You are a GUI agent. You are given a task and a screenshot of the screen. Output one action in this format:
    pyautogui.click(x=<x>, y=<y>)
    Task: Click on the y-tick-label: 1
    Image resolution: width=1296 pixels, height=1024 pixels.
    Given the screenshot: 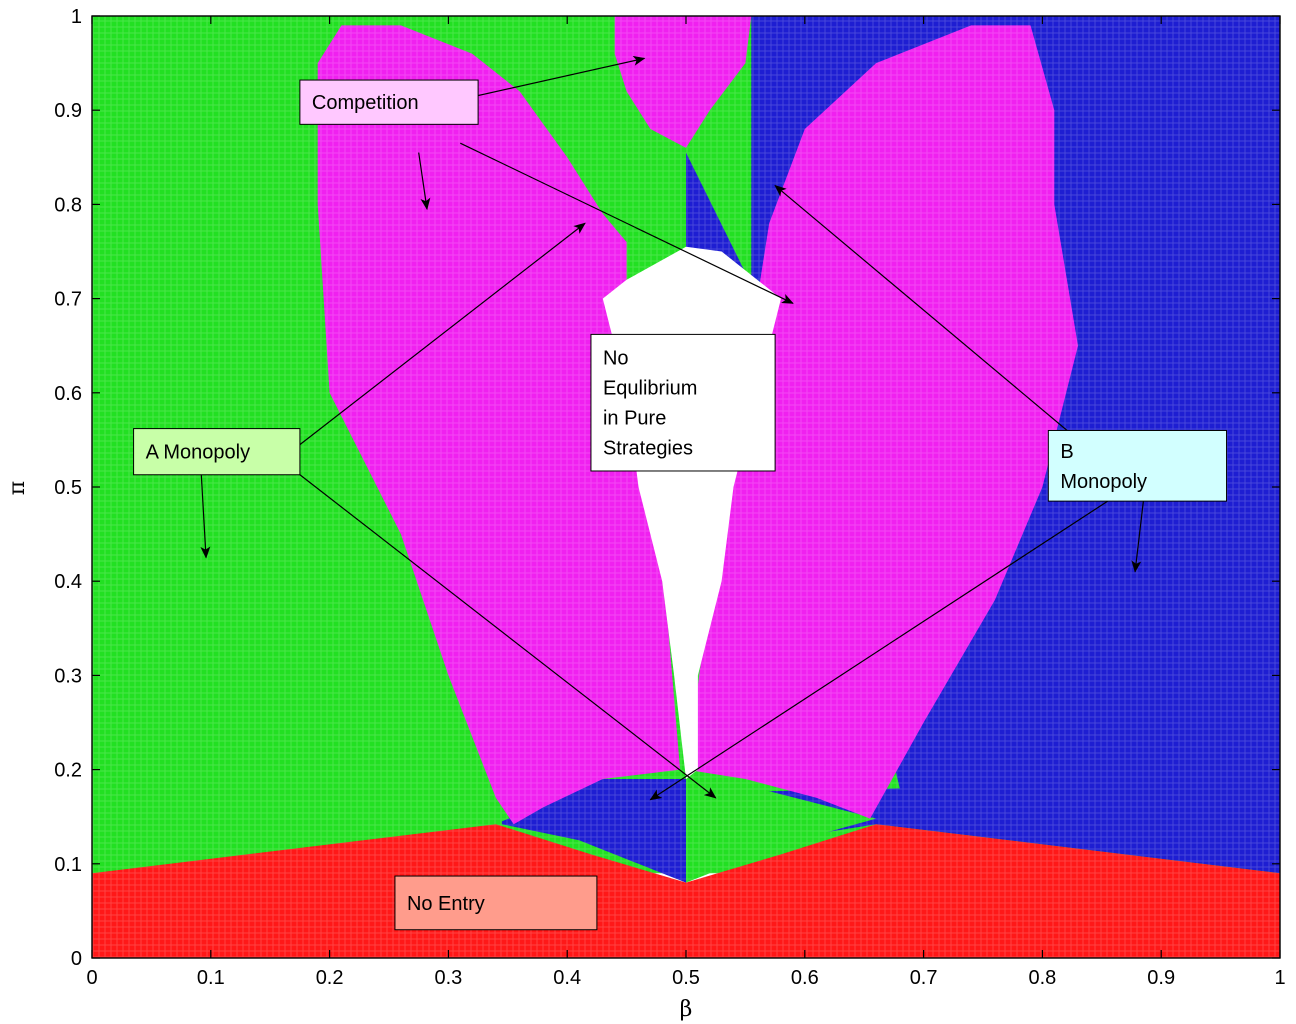 What is the action you would take?
    pyautogui.click(x=76, y=17)
    